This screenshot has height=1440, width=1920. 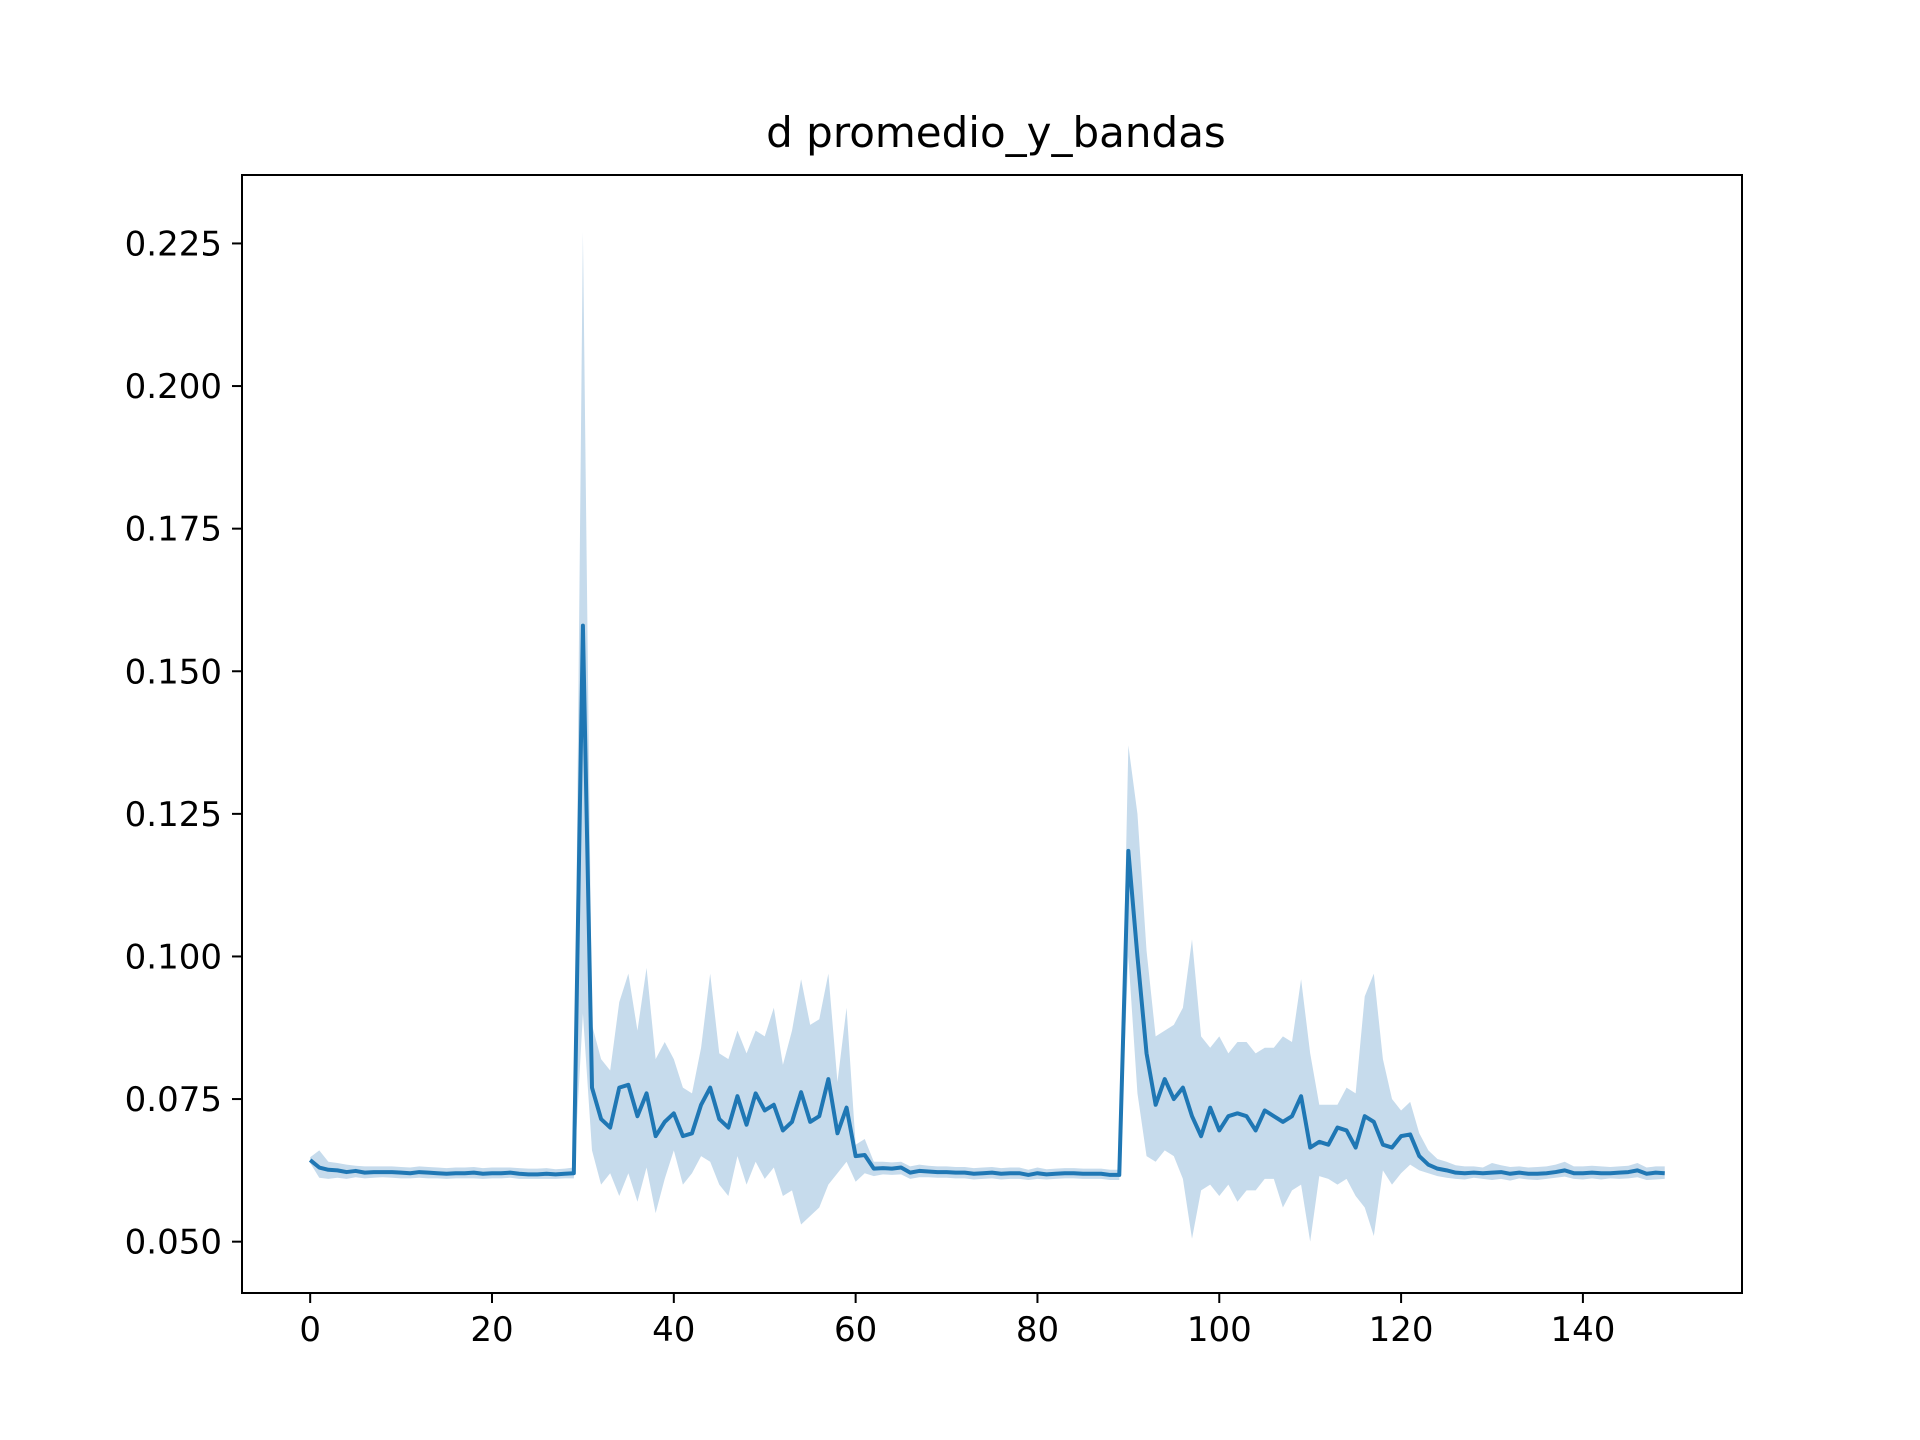 What do you see at coordinates (173, 244) in the screenshot?
I see `y-tick-label: 0.225` at bounding box center [173, 244].